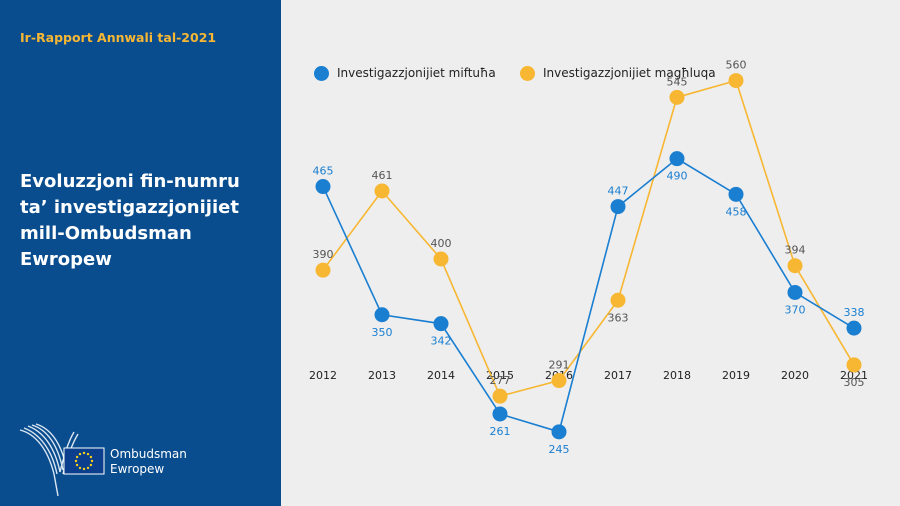  Describe the element at coordinates (736, 65) in the screenshot. I see `data-label-1: 560` at that location.